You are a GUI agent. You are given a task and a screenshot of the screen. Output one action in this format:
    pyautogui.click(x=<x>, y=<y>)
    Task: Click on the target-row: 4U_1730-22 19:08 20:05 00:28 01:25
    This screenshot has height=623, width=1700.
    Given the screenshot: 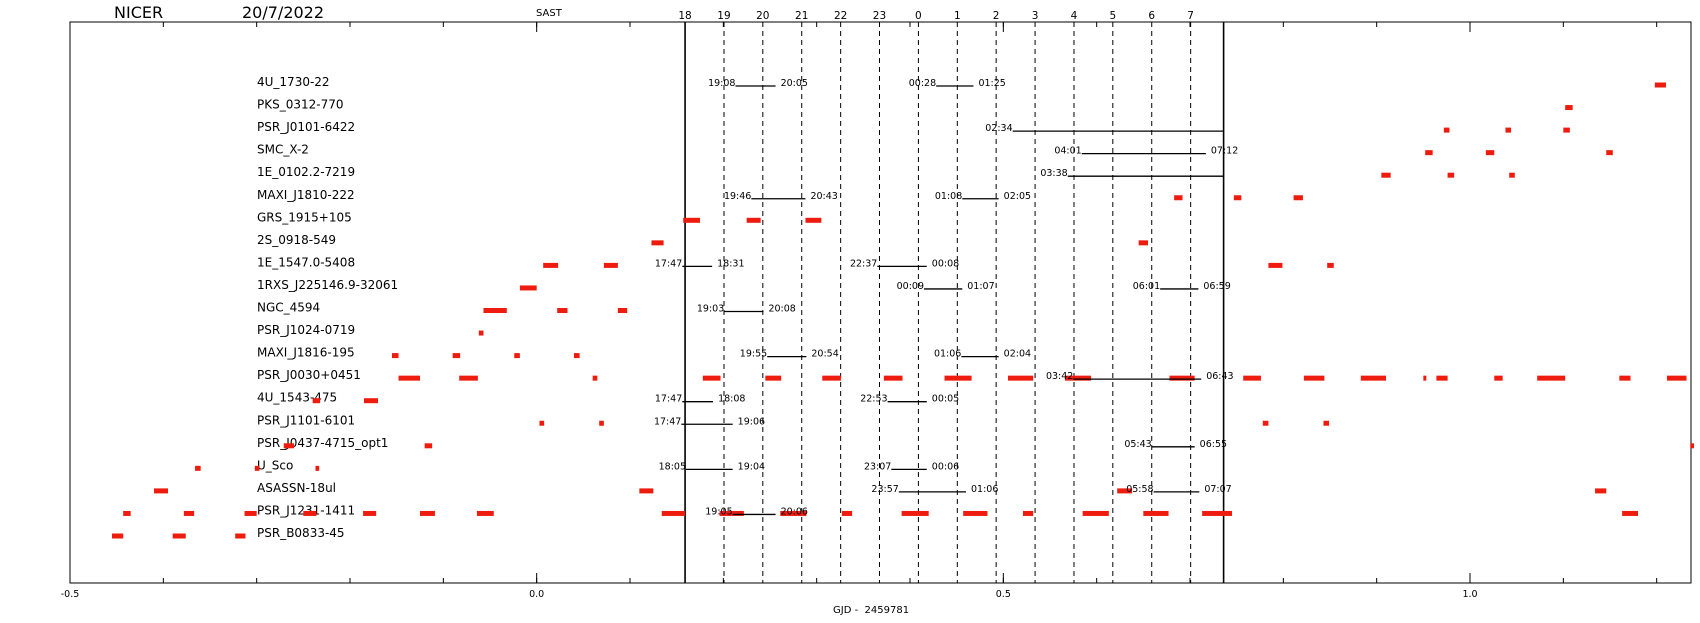 What is the action you would take?
    pyautogui.click(x=961, y=82)
    